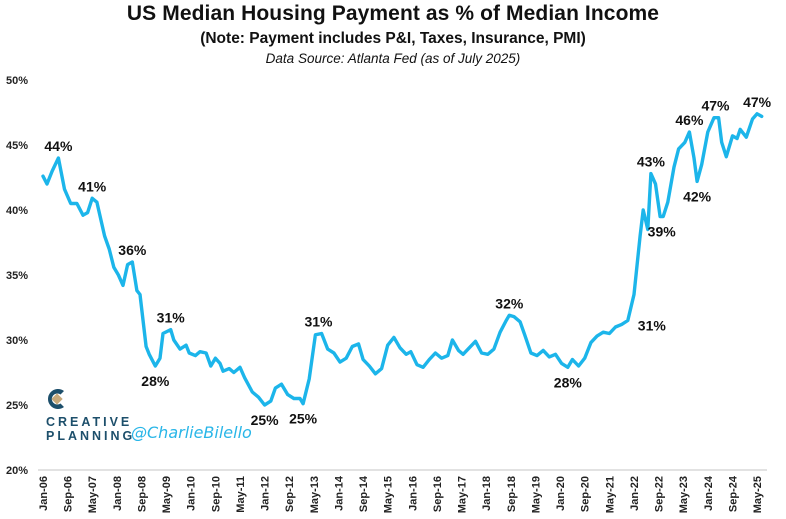 The width and height of the screenshot is (786, 519). I want to click on x-tick-label: Jan-14, so click(339, 493).